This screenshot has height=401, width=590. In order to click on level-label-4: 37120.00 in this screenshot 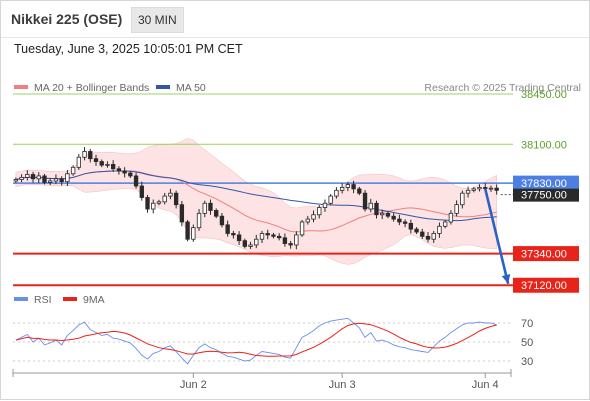, I will do `click(544, 286)`.